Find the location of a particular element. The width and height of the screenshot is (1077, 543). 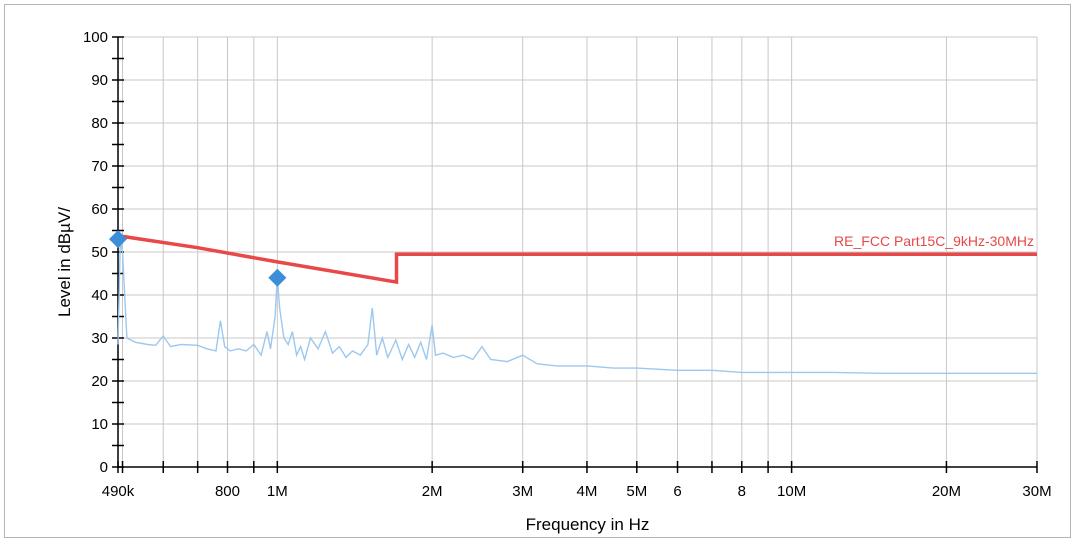

x-tick-labels: 490k 800 1M 2M 3M 4M 5M 6 8 10M 20M 30M is located at coordinates (577, 491).